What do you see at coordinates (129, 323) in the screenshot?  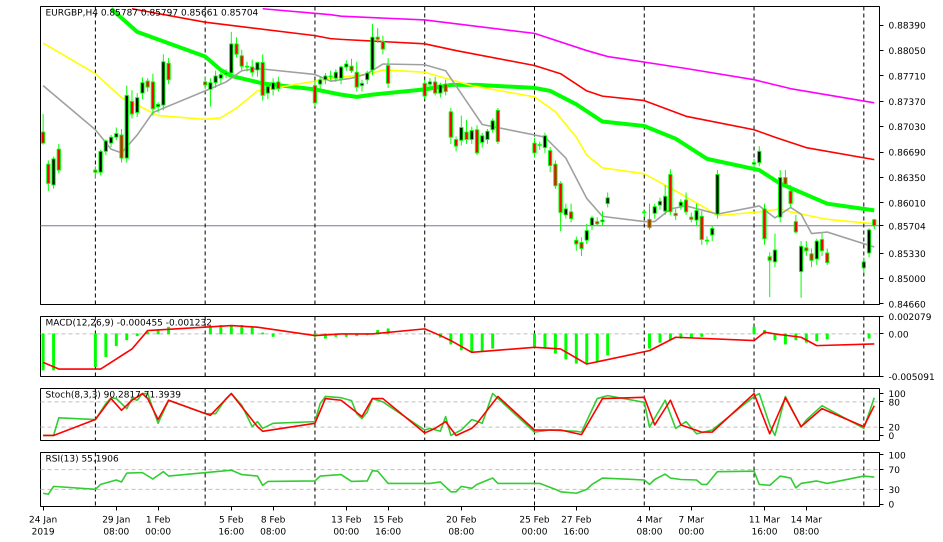 I see `chart-title: MACD(12,26,9) -0.000455 -0.001232` at bounding box center [129, 323].